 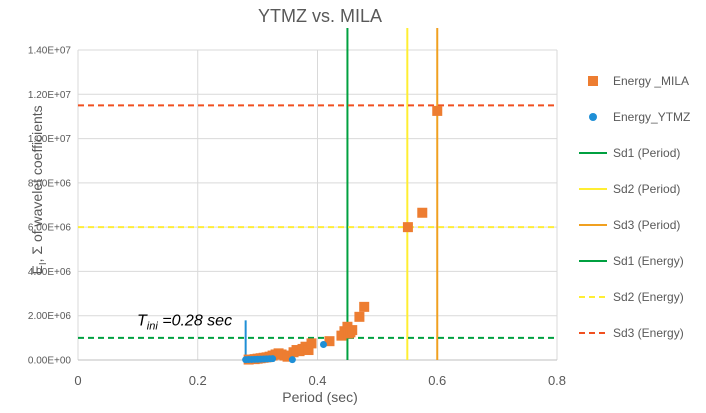 What do you see at coordinates (437, 380) in the screenshot?
I see `x-tick-label: 0.6` at bounding box center [437, 380].